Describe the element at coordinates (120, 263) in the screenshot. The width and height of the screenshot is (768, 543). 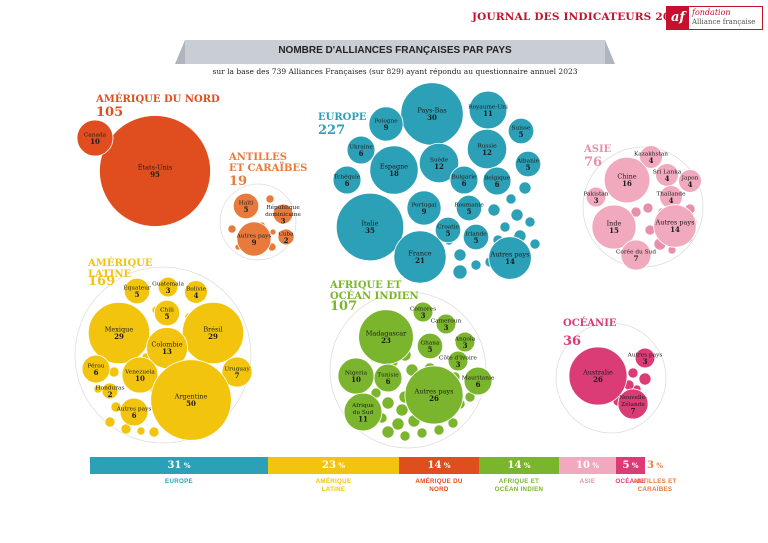
I see `region-name: AMÉRIQUE` at that location.